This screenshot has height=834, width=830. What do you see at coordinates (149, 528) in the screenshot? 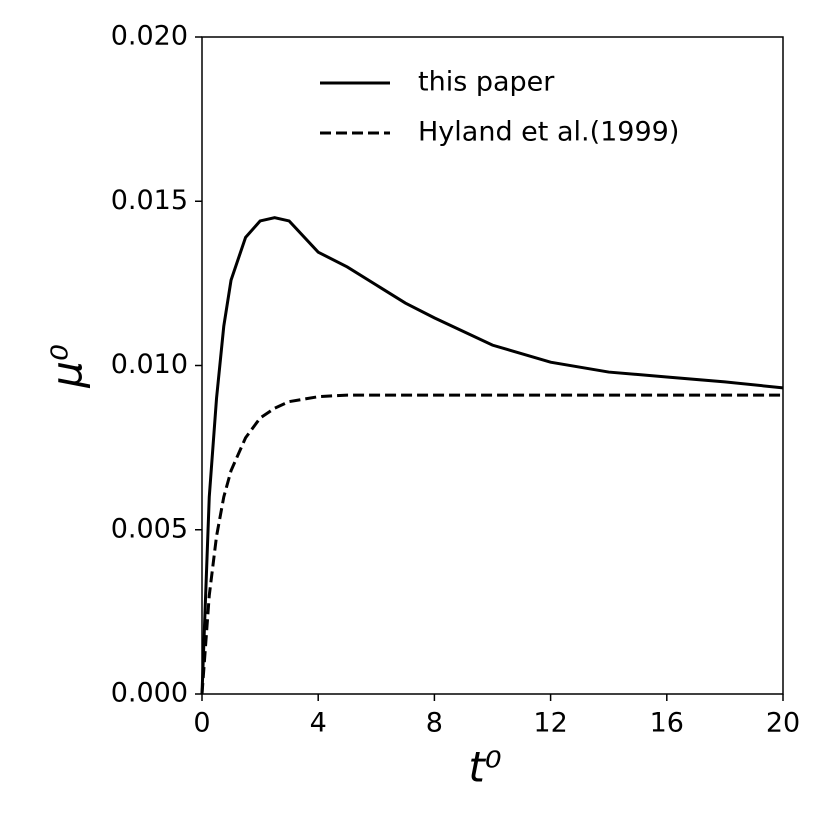
I see `y-tick-label: 0.005` at bounding box center [149, 528].